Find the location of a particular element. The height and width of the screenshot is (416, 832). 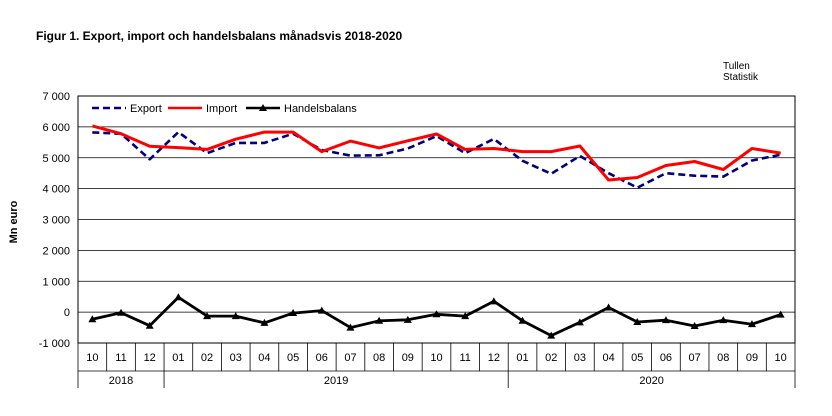

series-line-export is located at coordinates (436, 159).